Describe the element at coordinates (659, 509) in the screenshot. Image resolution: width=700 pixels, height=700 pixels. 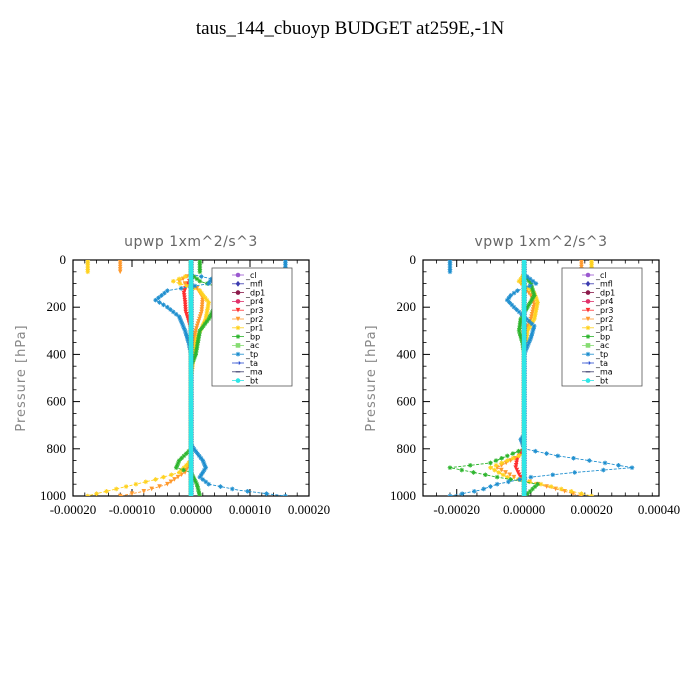
I see `x-tick-label: 0.00040` at that location.